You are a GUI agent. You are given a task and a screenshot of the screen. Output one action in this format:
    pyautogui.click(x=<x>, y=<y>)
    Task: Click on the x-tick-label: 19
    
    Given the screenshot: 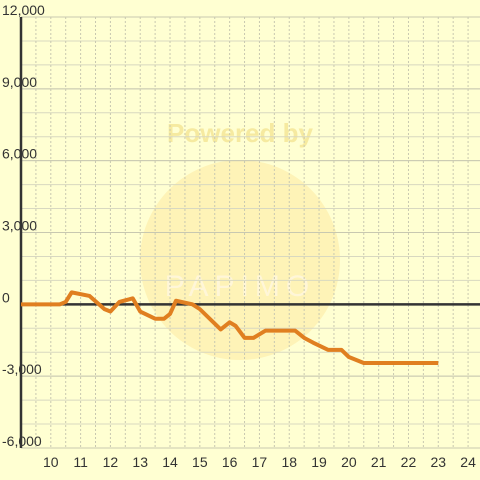 What is the action you would take?
    pyautogui.click(x=319, y=462)
    